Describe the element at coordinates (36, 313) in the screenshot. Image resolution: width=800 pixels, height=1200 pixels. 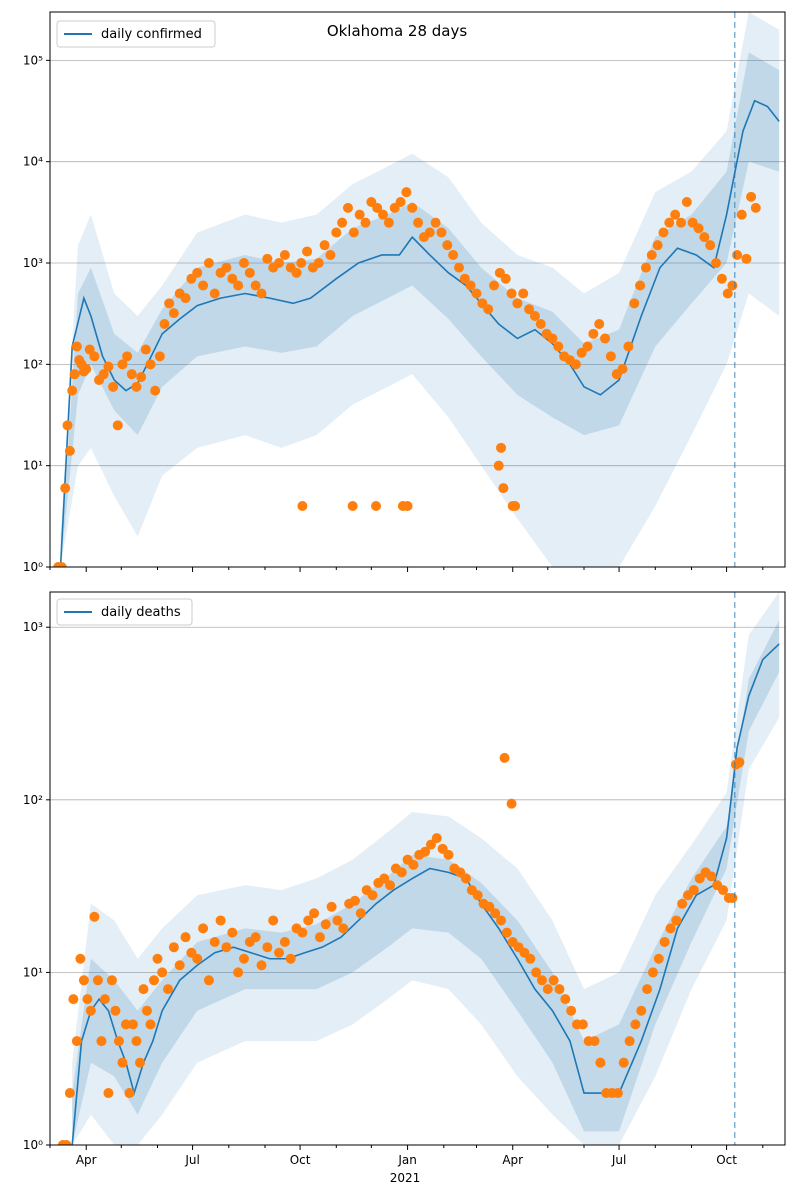
I see `confirmed-y-axis: 10⁰ 10¹ 10² 10³ 10⁴ 10⁵` at that location.